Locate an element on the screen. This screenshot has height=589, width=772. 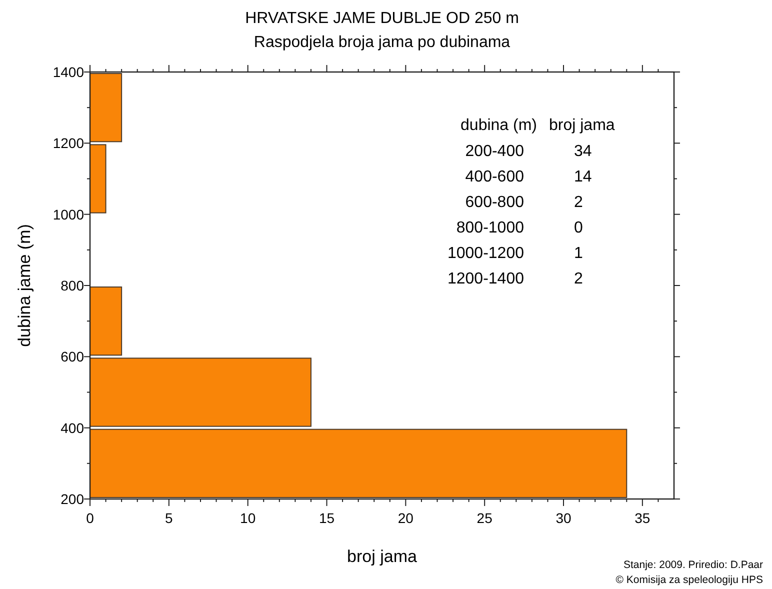
text: © Komisija za speleologiju HPS is located at coordinates (689, 580).